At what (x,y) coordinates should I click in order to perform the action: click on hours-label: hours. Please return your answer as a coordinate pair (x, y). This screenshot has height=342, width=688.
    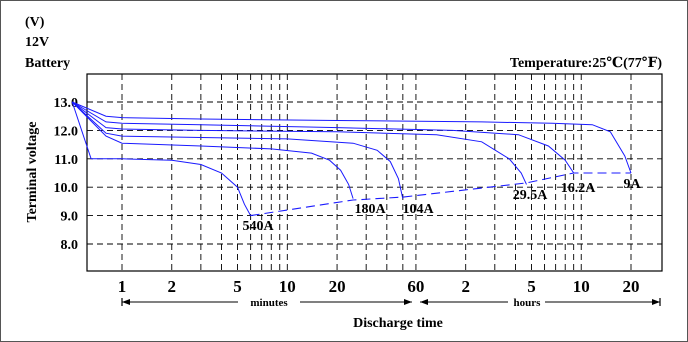
    Looking at the image, I should click on (528, 303).